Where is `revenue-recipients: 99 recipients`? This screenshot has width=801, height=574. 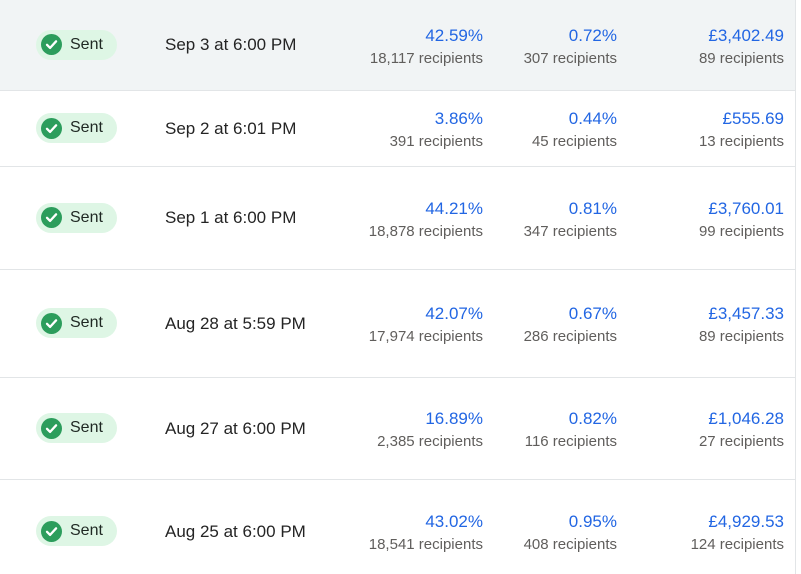 revenue-recipients: 99 recipients is located at coordinates (741, 231).